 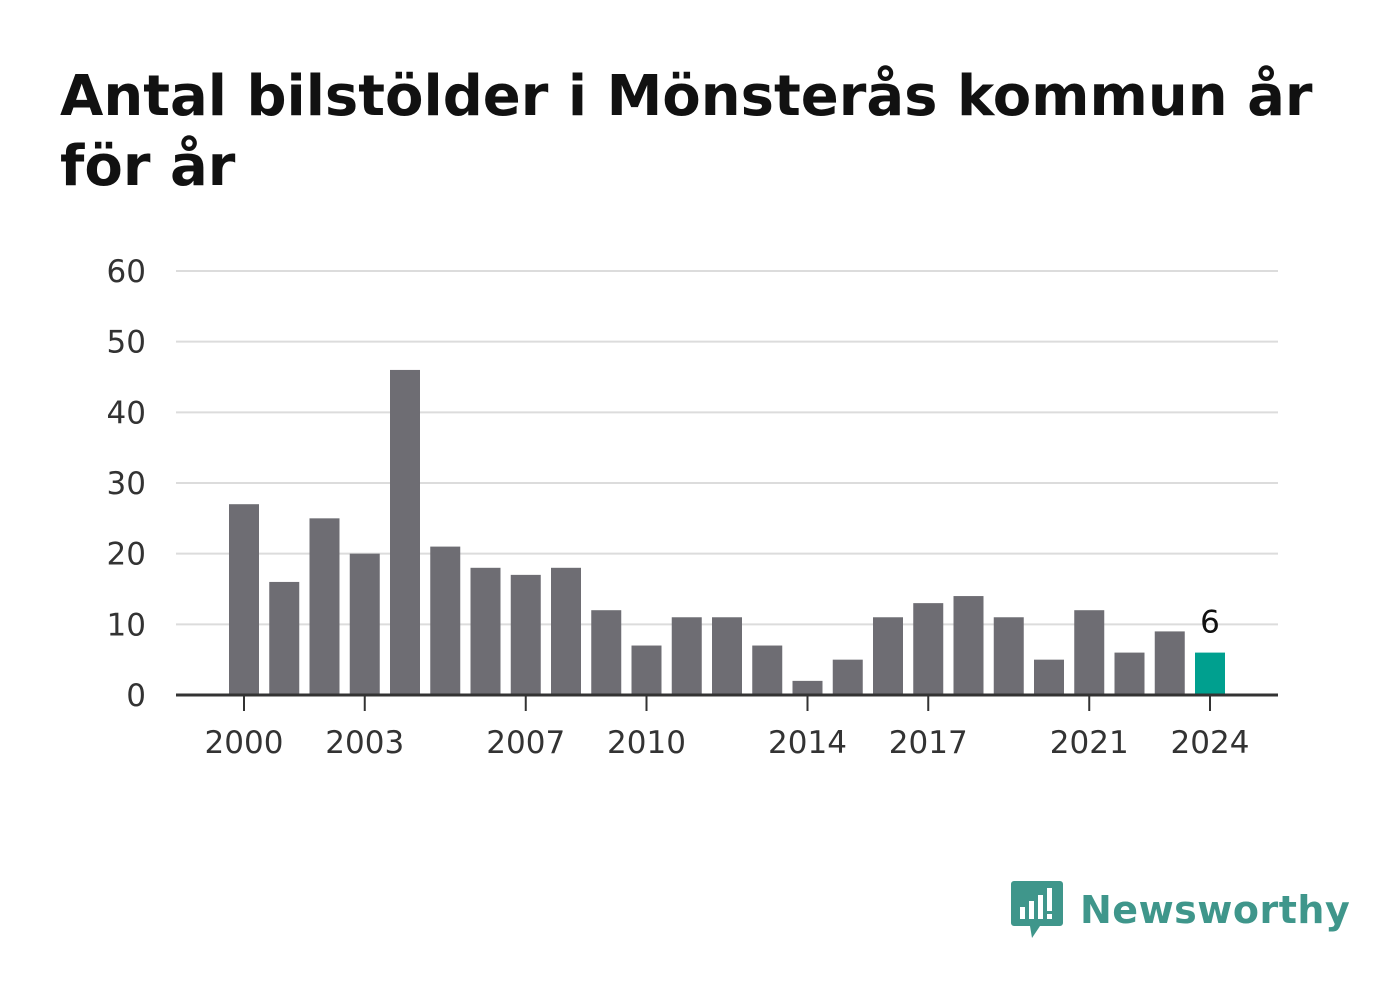 I want to click on y-tick-label-20: 20, so click(x=126, y=555).